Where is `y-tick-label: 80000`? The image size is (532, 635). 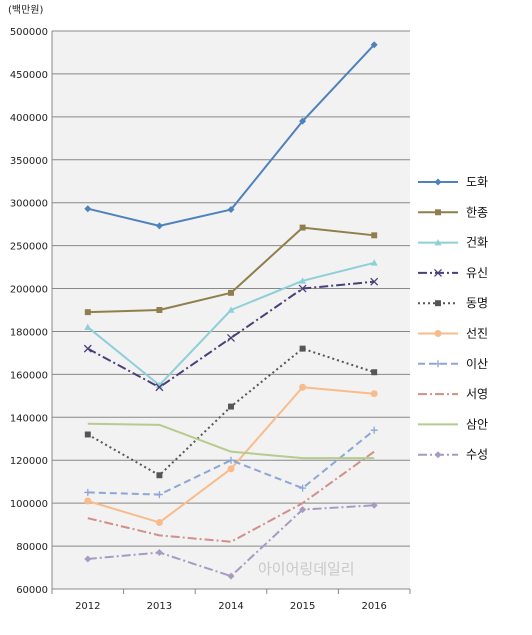 y-tick-label: 80000 is located at coordinates (32, 547).